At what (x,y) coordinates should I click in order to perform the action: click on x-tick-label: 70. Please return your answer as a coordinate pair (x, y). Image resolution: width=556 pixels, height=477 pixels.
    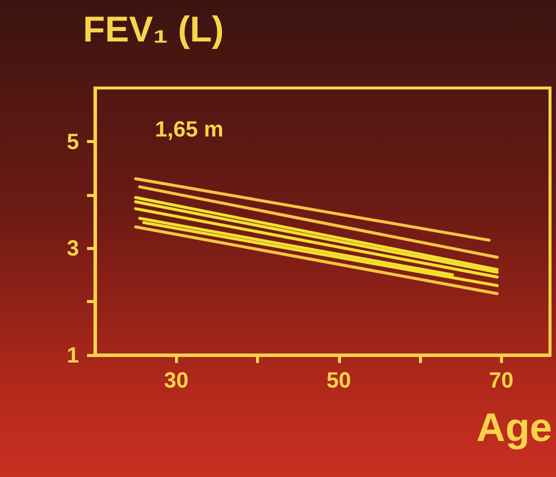
    Looking at the image, I should click on (501, 380).